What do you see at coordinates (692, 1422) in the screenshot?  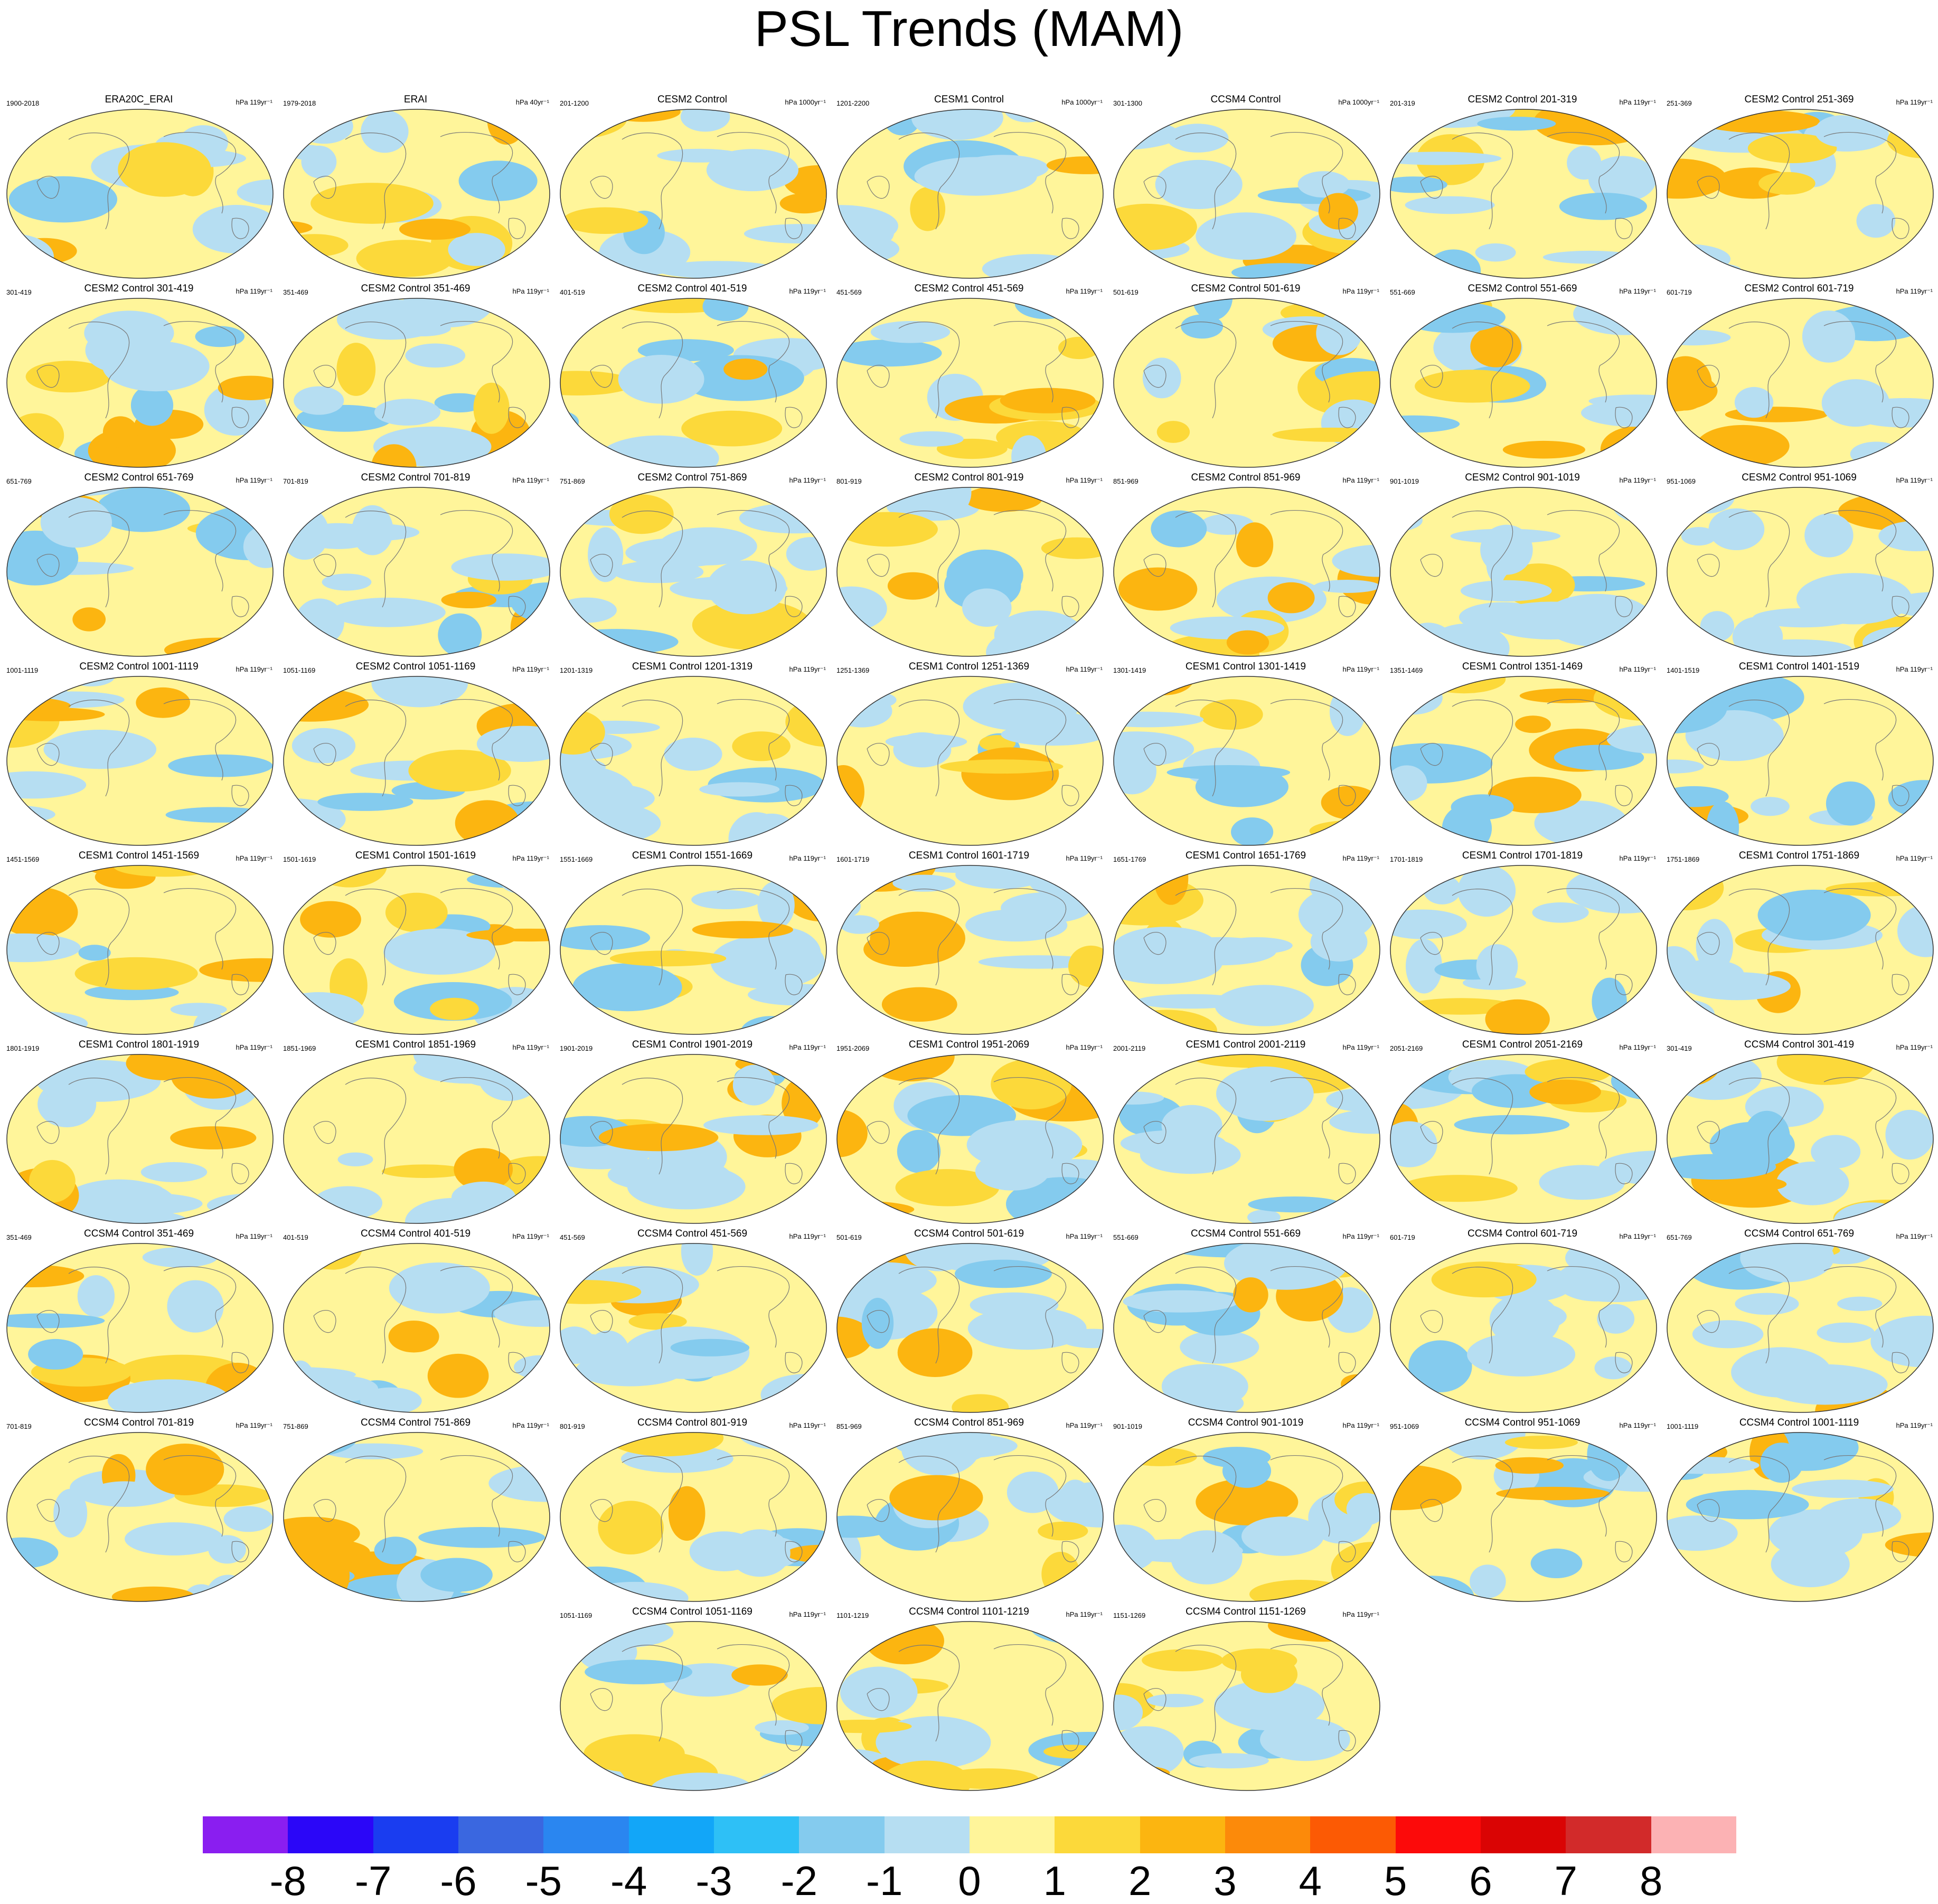 I see `panel-title: CCSM4 Control 801-919` at bounding box center [692, 1422].